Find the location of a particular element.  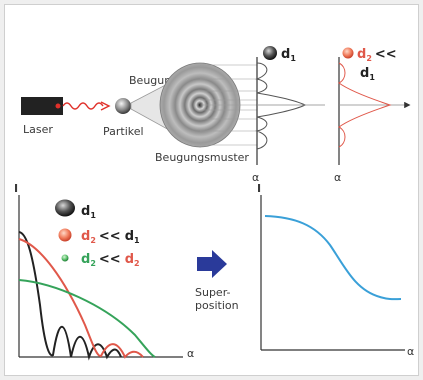

bl-curve-d2 is located at coordinates (81, 298).